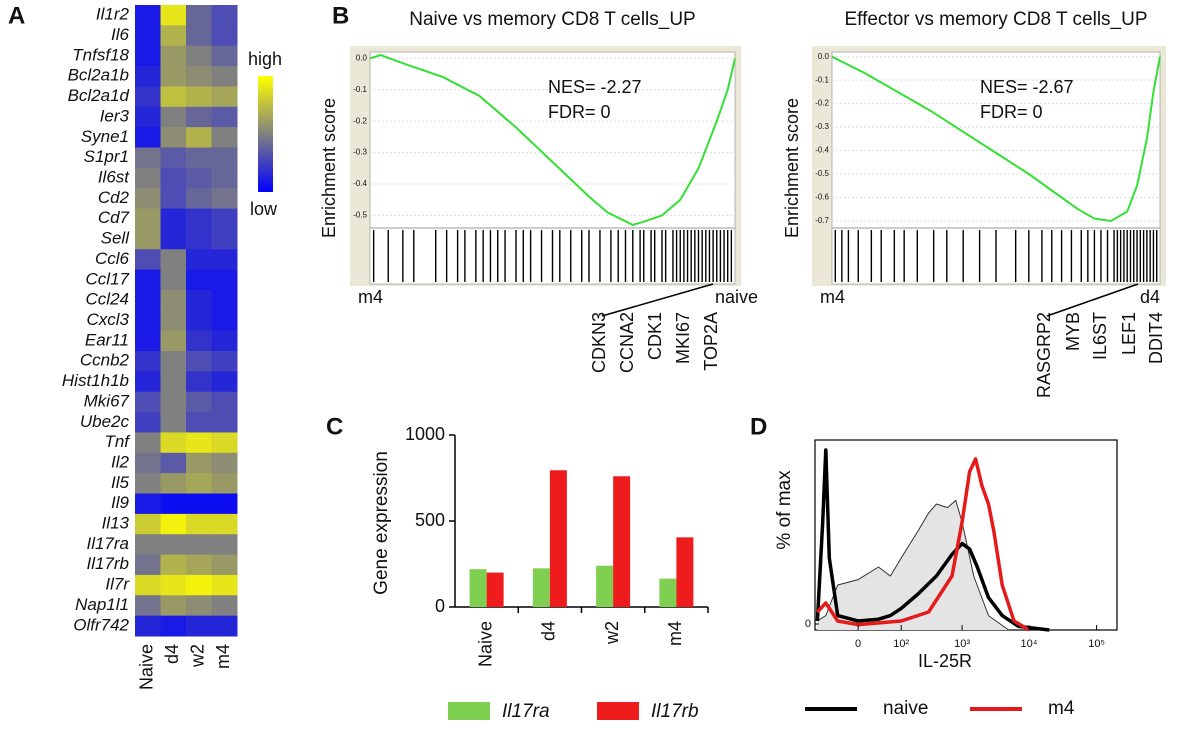 The height and width of the screenshot is (729, 1200). I want to click on legend-label: naive, so click(905, 708).